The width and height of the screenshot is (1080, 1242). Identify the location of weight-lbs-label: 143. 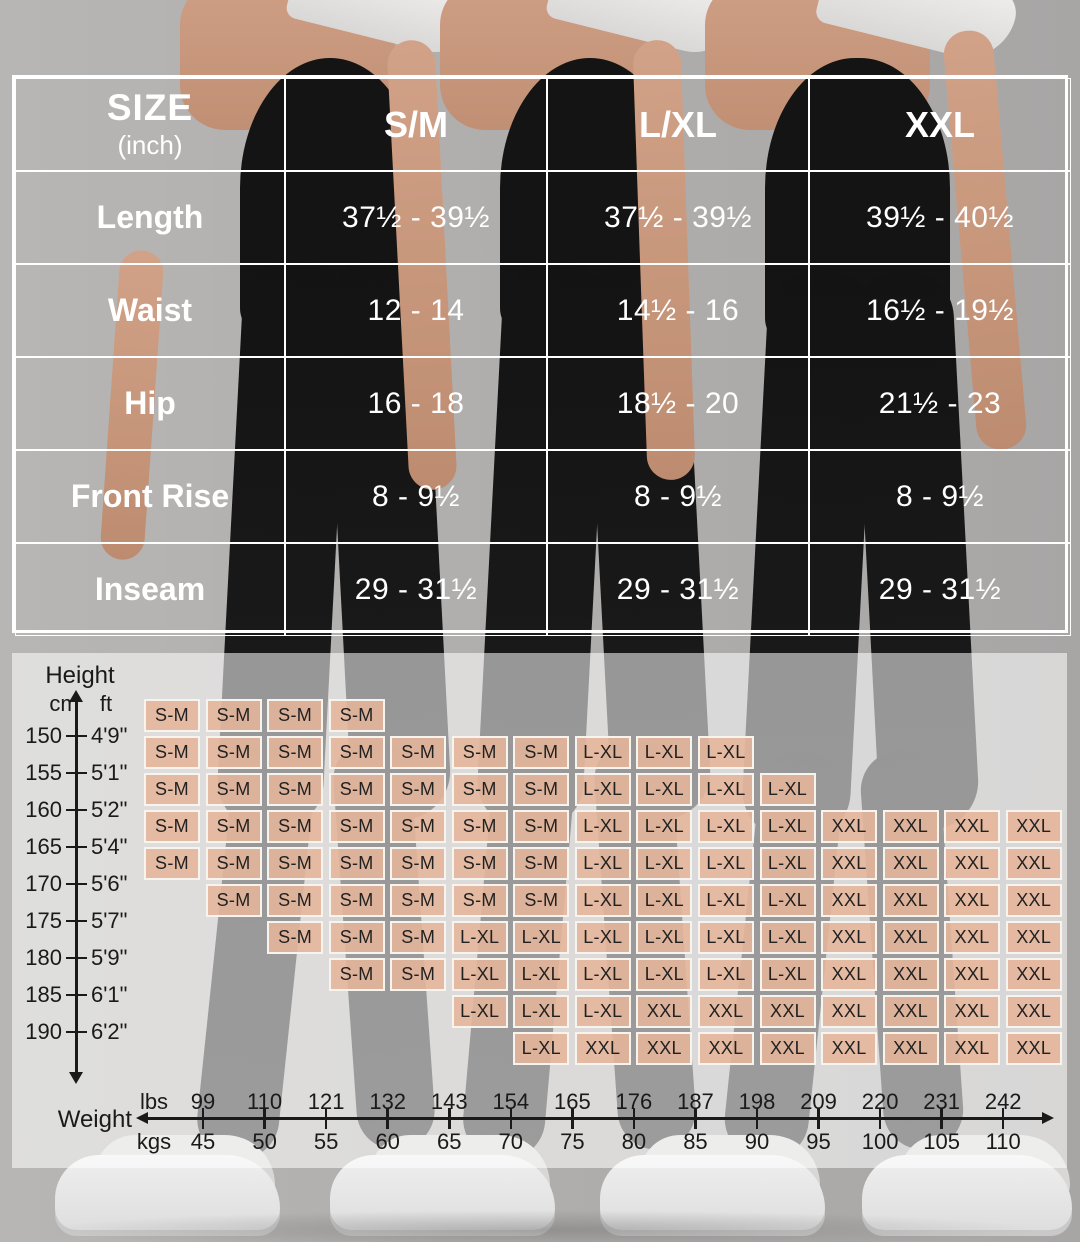
(449, 1101).